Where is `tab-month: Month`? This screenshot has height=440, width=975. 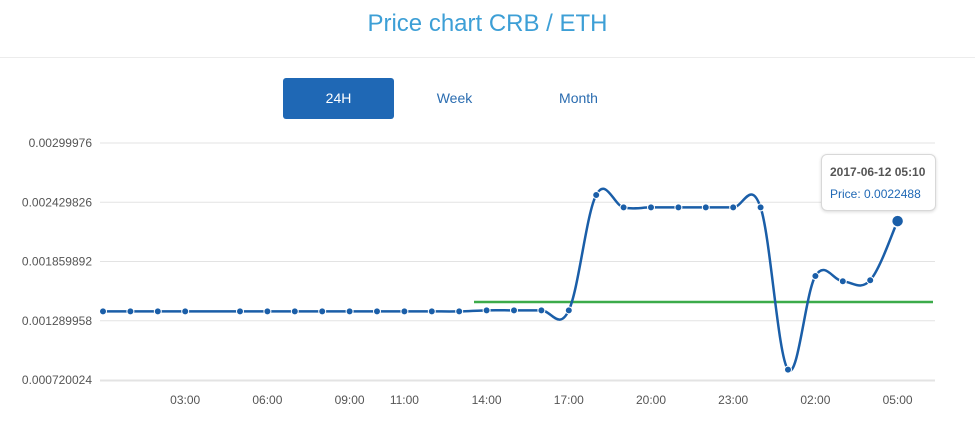
tab-month: Month is located at coordinates (578, 98).